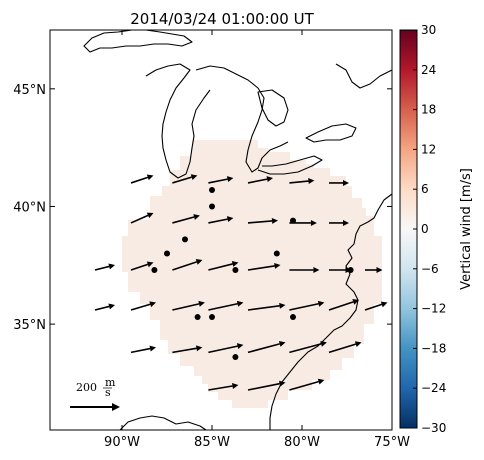  Describe the element at coordinates (428, 30) in the screenshot. I see `colorbar-tick-label: 30` at that location.